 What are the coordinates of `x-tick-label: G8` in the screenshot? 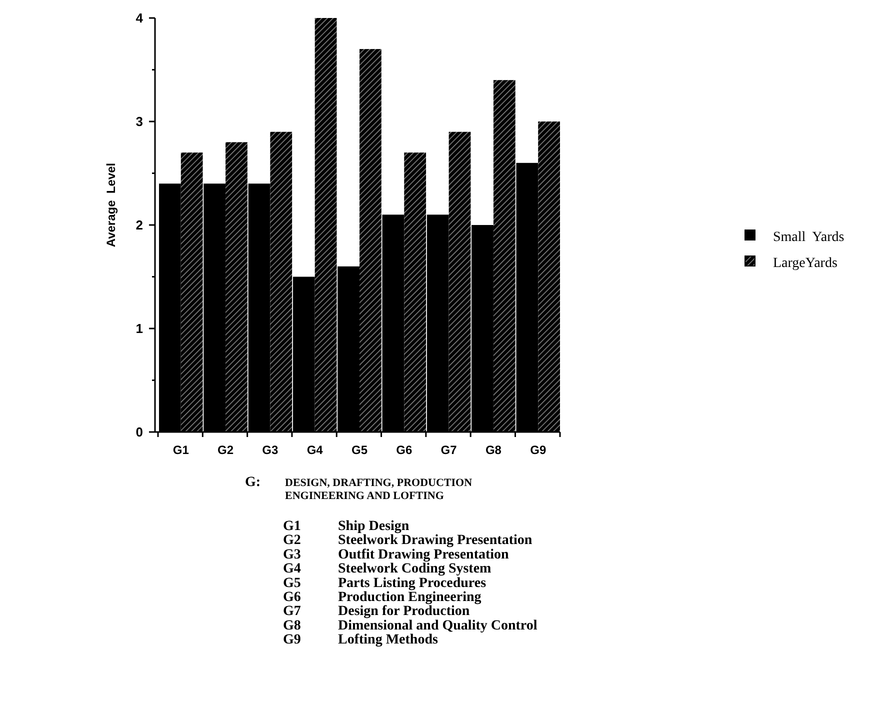 It's located at (493, 450).